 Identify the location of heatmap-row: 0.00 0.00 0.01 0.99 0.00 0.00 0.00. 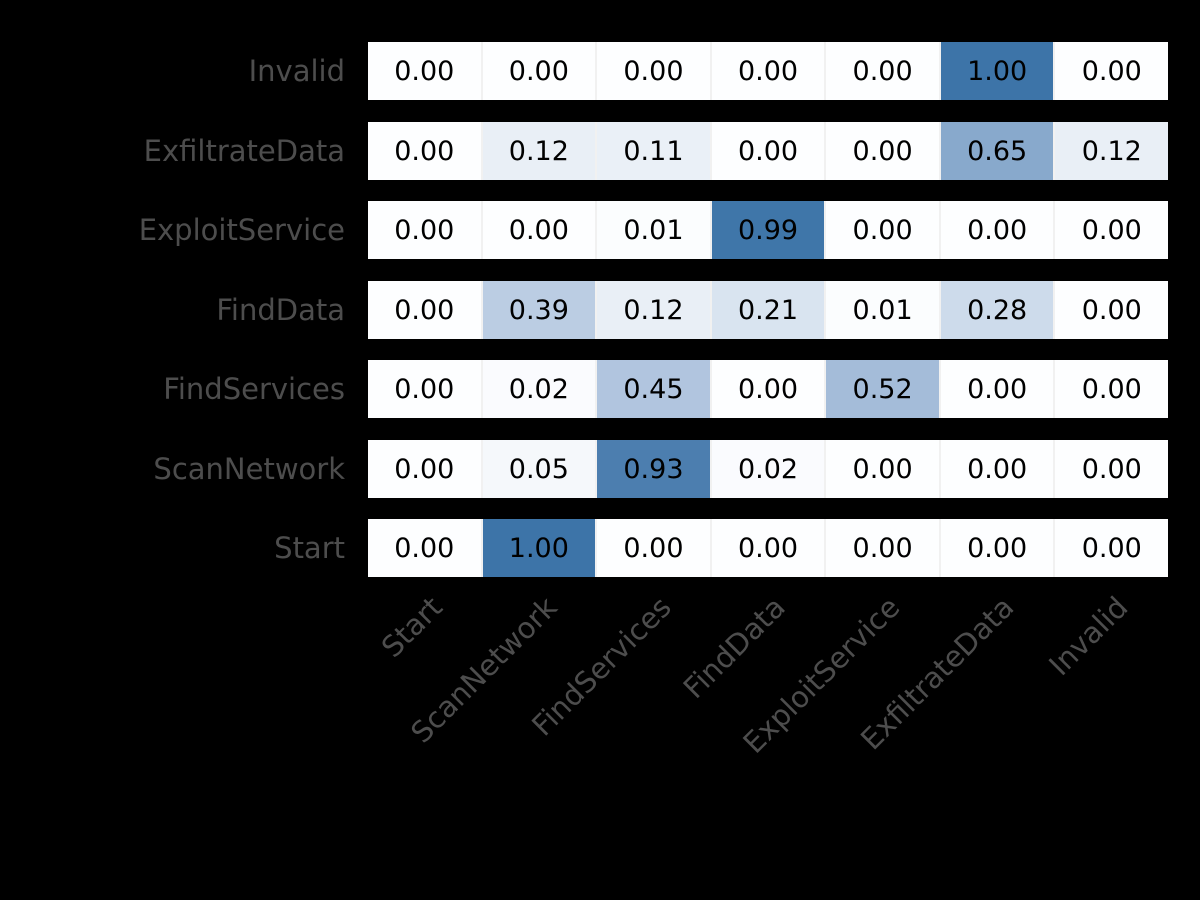
(768, 230).